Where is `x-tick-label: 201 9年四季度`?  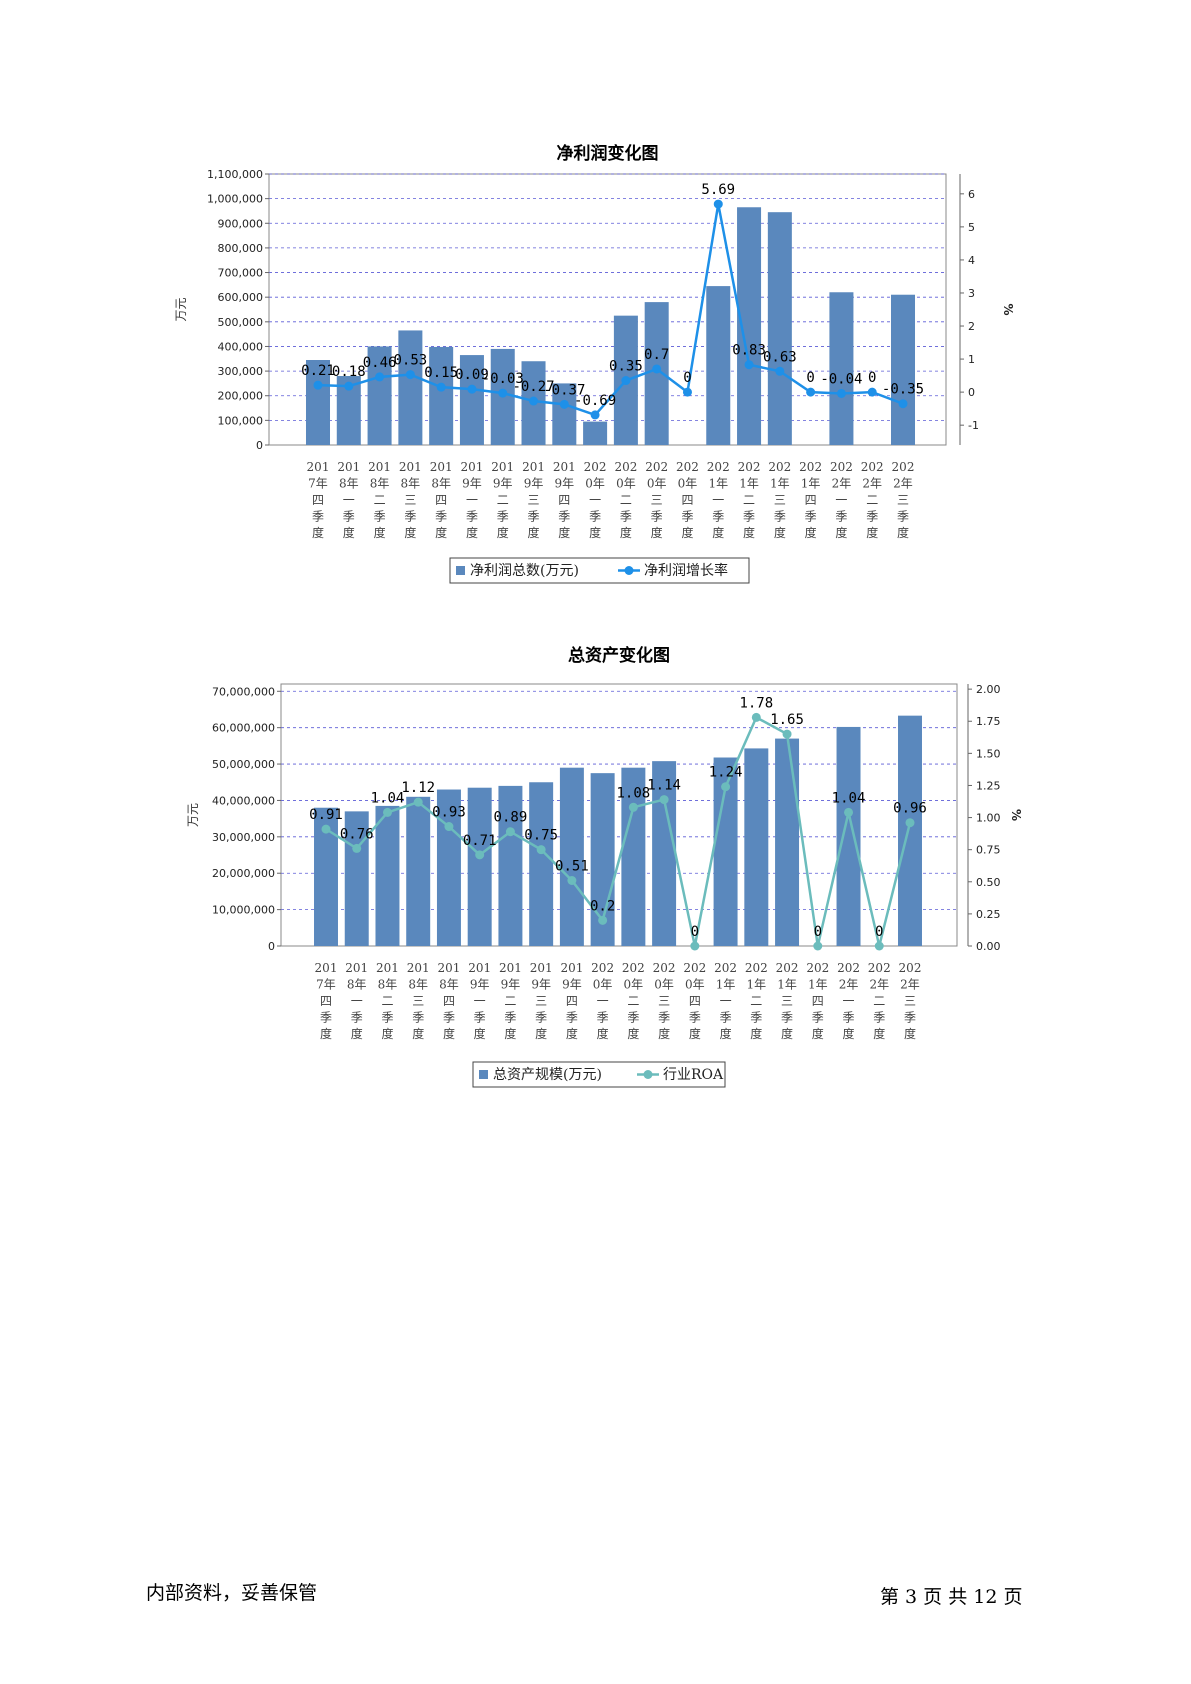
x-tick-label: 201 9年四季度 is located at coordinates (564, 500).